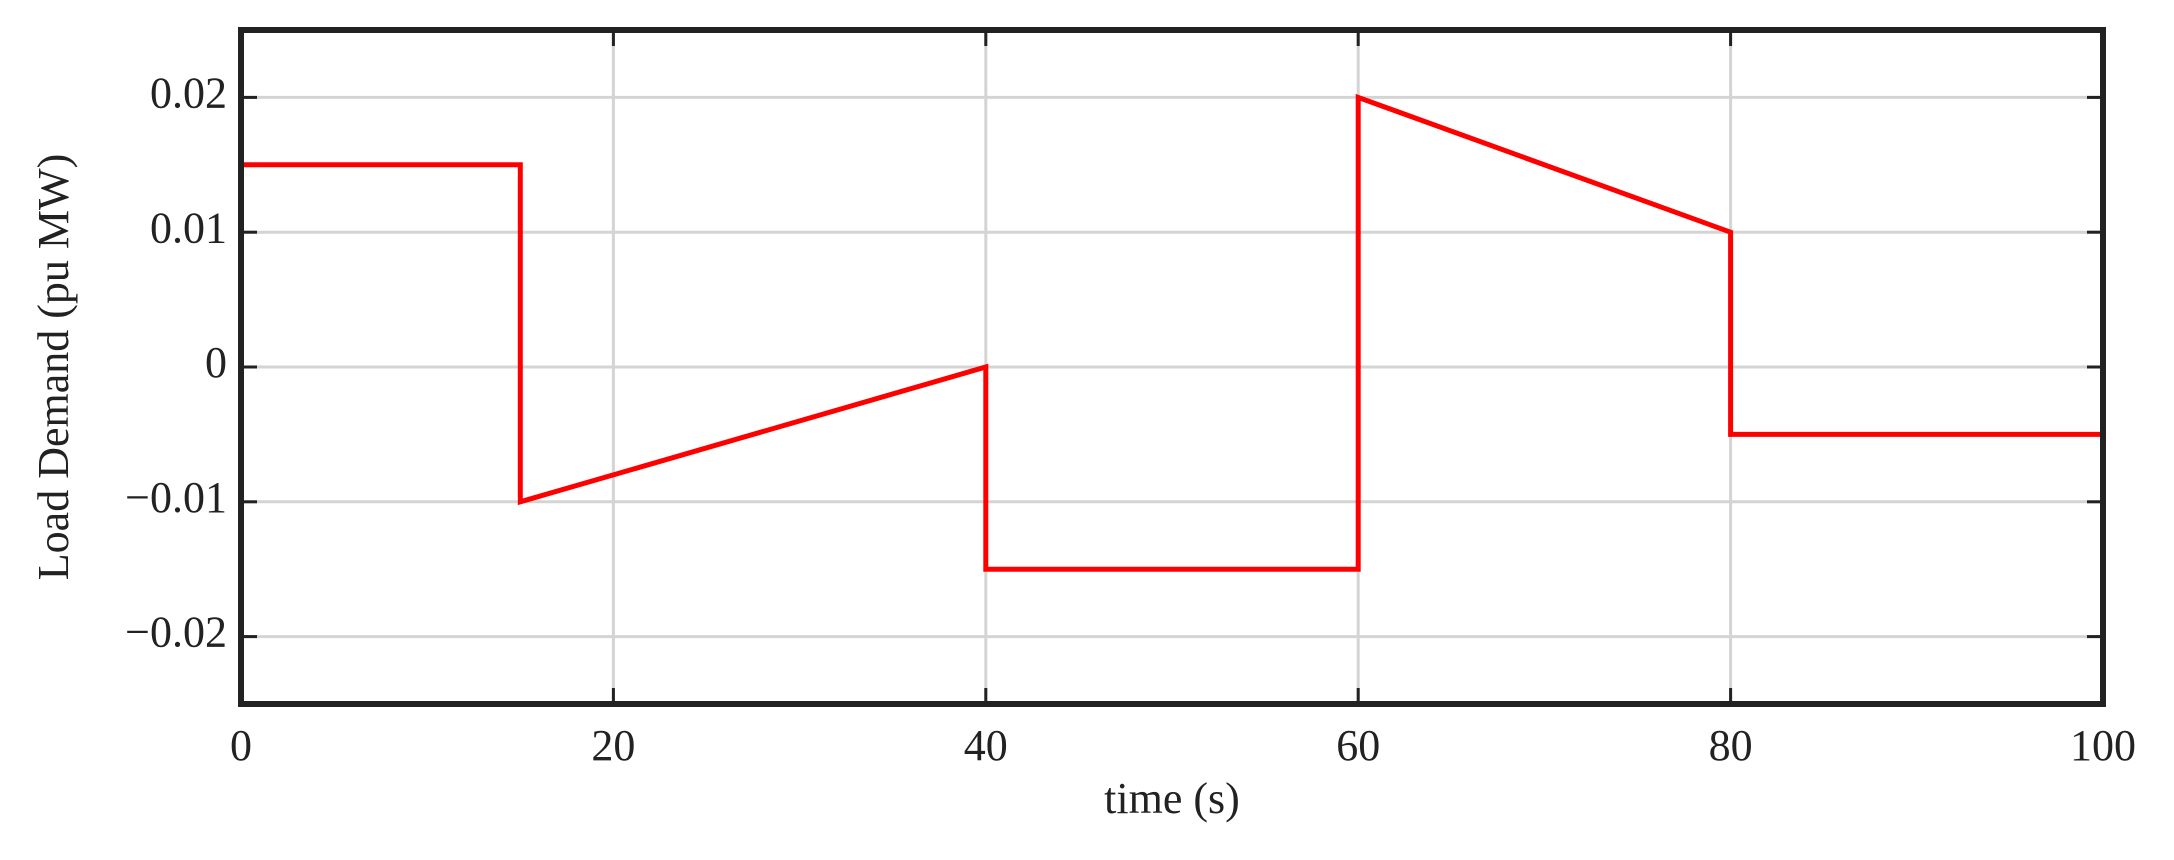 This screenshot has width=2174, height=860. What do you see at coordinates (1731, 745) in the screenshot?
I see `x-tick-label: 80` at bounding box center [1731, 745].